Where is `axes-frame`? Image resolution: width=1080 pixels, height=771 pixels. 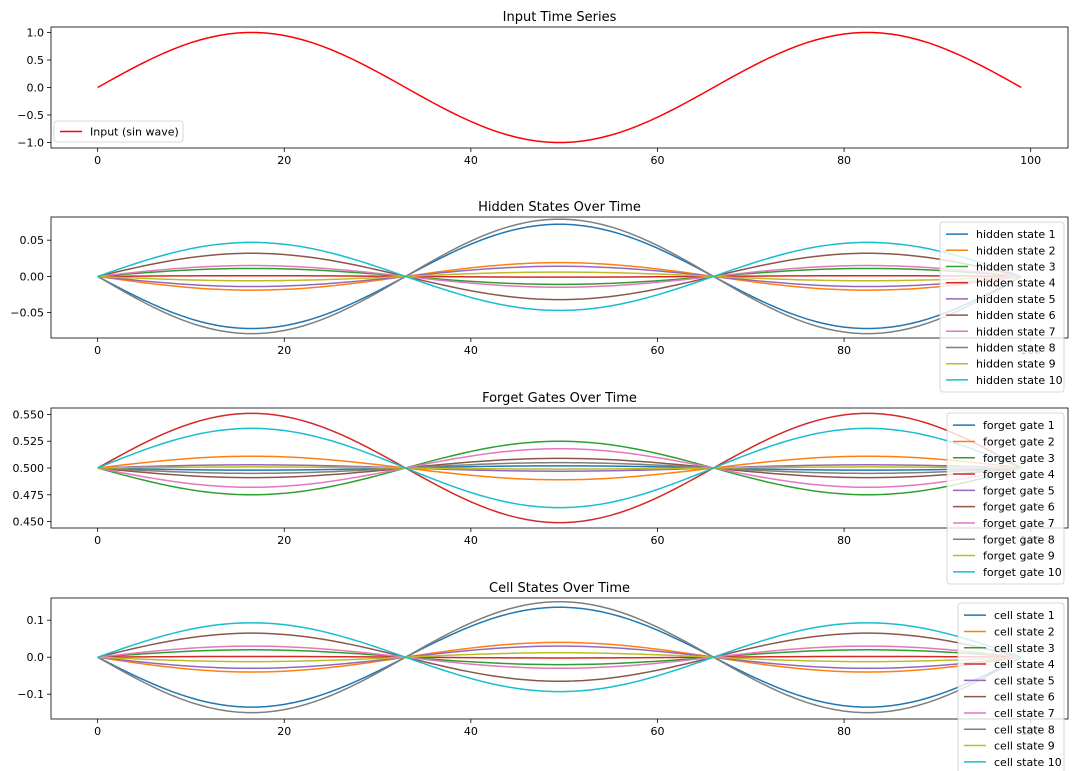
axes-frame is located at coordinates (559, 468).